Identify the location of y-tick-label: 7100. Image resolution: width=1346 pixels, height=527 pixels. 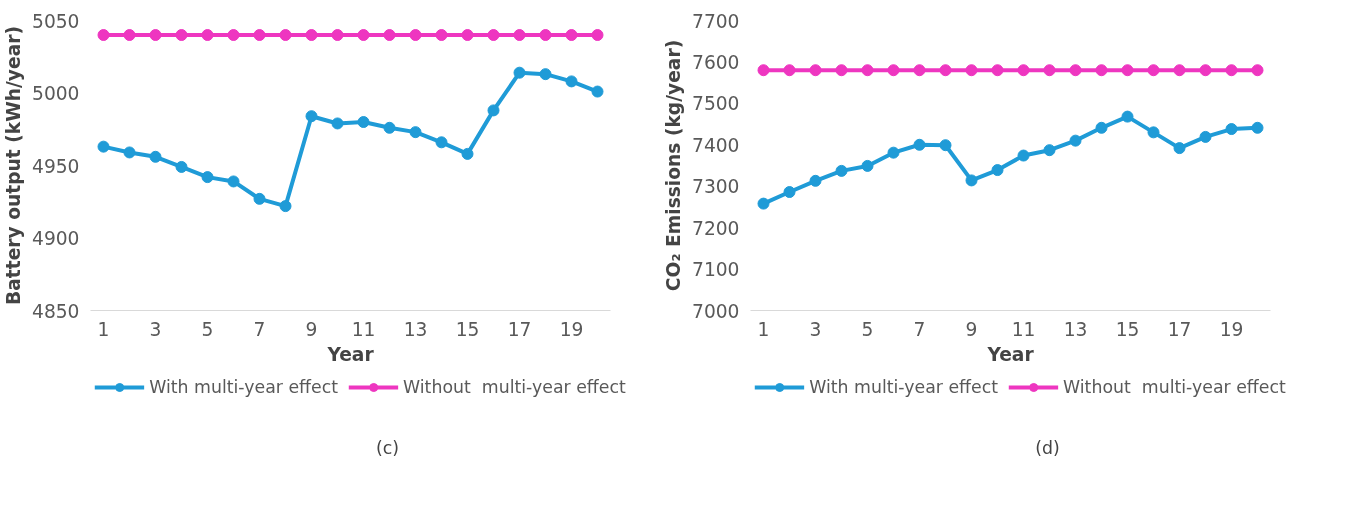
(716, 270).